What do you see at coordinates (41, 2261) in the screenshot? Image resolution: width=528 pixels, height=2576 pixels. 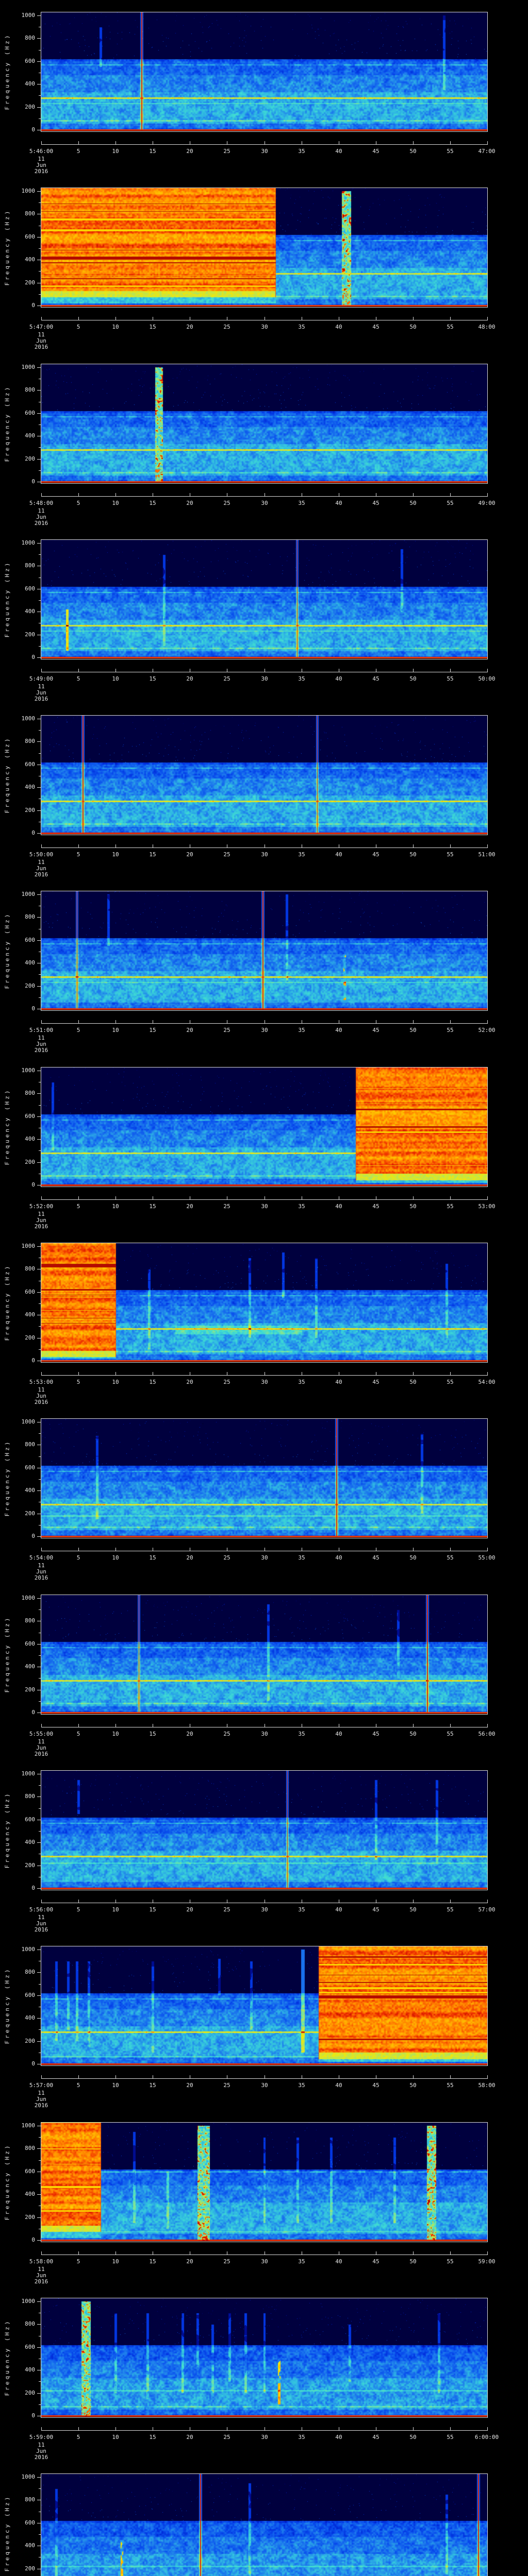 I see `start-time-label: 5:58:00` at bounding box center [41, 2261].